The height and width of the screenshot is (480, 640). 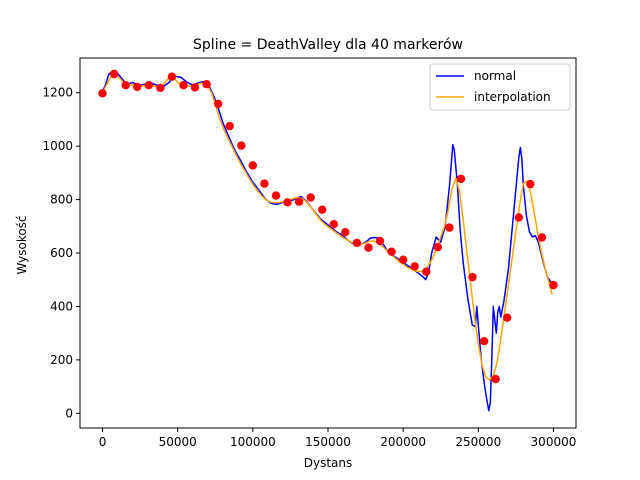 I want to click on y-tick-label: 600, so click(x=61, y=253).